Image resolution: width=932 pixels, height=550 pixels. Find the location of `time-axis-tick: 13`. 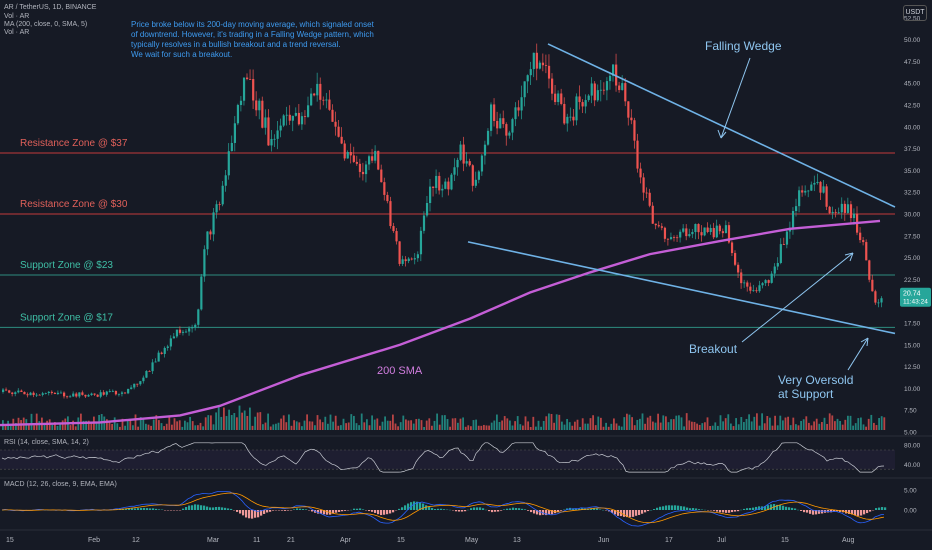

time-axis-tick: 13 is located at coordinates (517, 540).